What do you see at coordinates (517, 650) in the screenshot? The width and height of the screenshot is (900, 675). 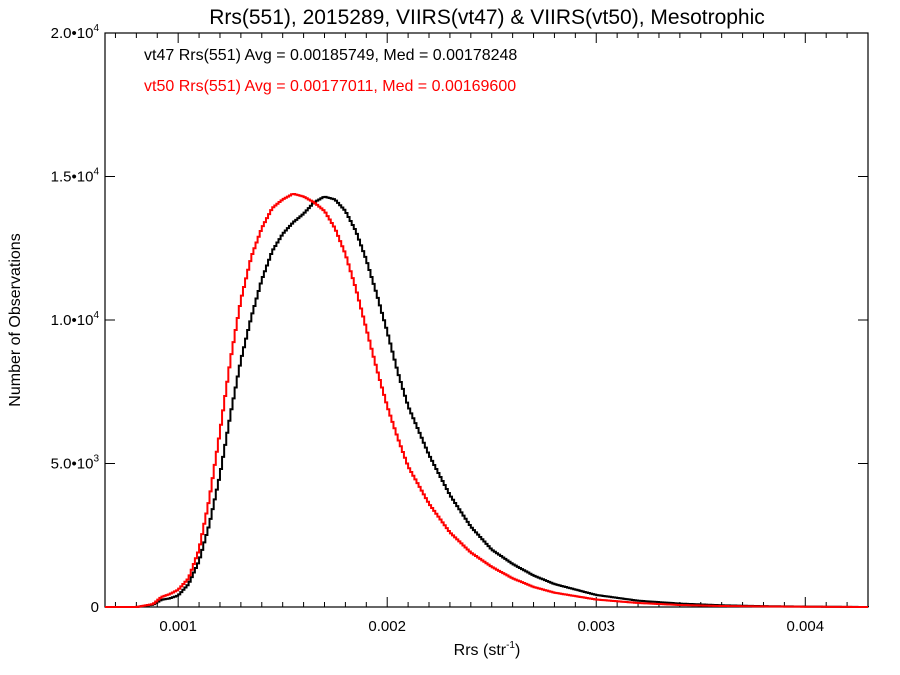 I see `x-axis-label-close: )` at bounding box center [517, 650].